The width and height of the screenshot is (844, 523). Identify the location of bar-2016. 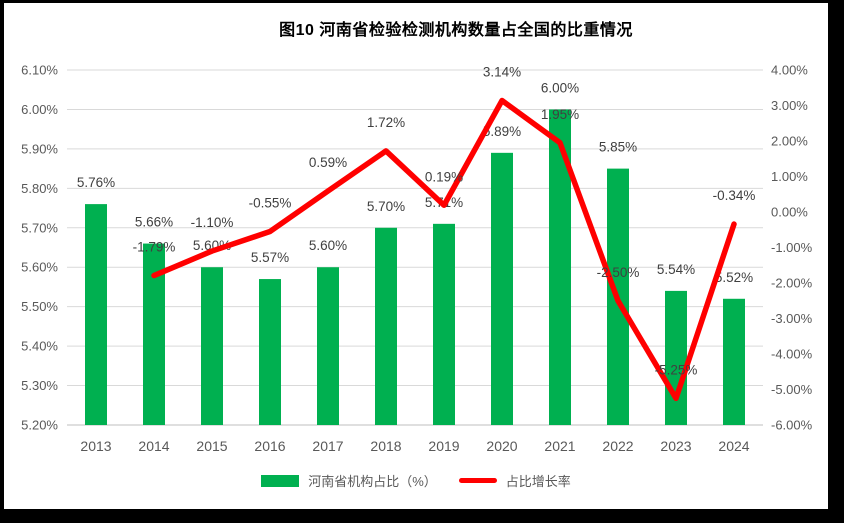
(270, 352).